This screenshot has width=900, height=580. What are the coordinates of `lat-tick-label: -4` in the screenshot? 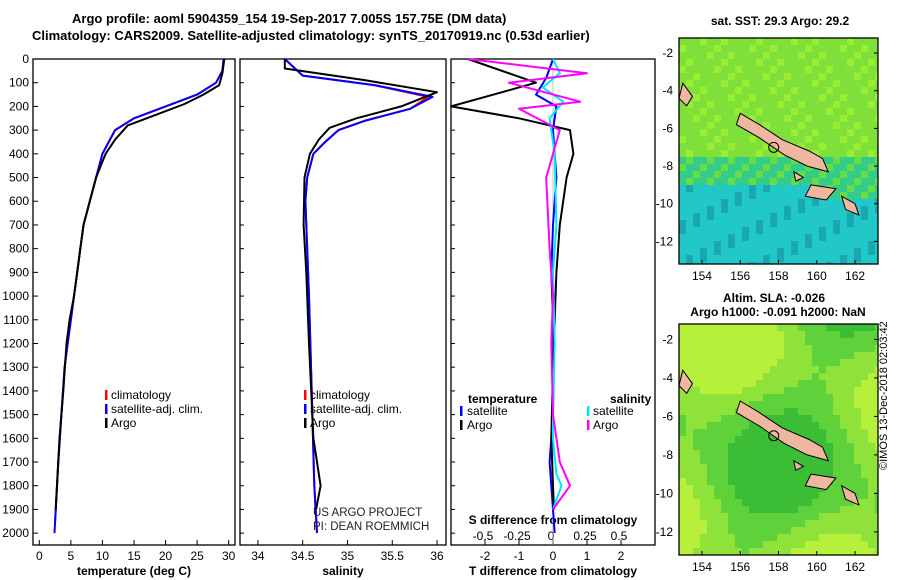 It's located at (667, 91).